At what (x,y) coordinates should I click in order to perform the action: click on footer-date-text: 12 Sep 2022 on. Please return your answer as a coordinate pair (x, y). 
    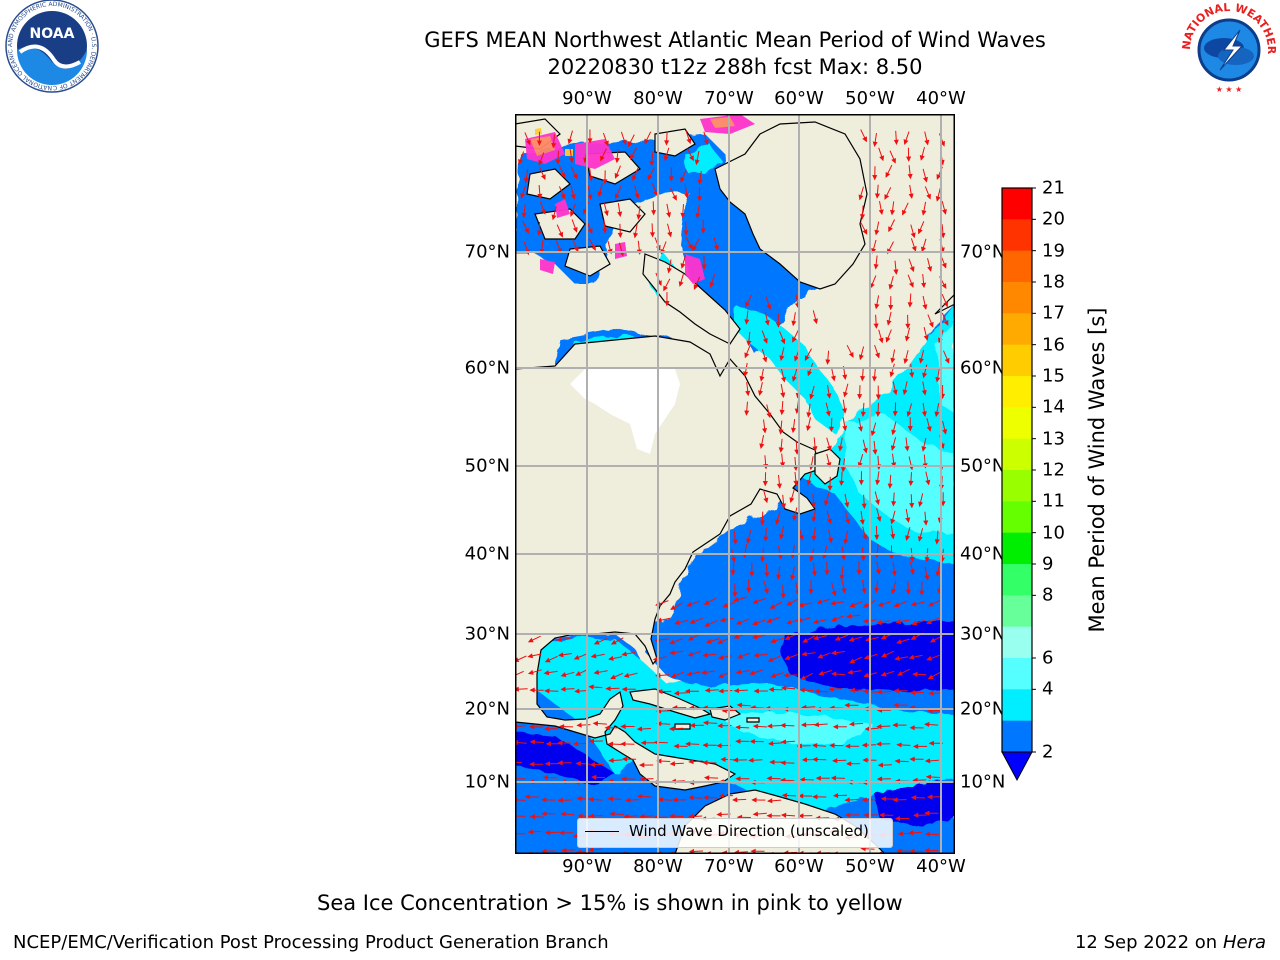
    Looking at the image, I should click on (1146, 942).